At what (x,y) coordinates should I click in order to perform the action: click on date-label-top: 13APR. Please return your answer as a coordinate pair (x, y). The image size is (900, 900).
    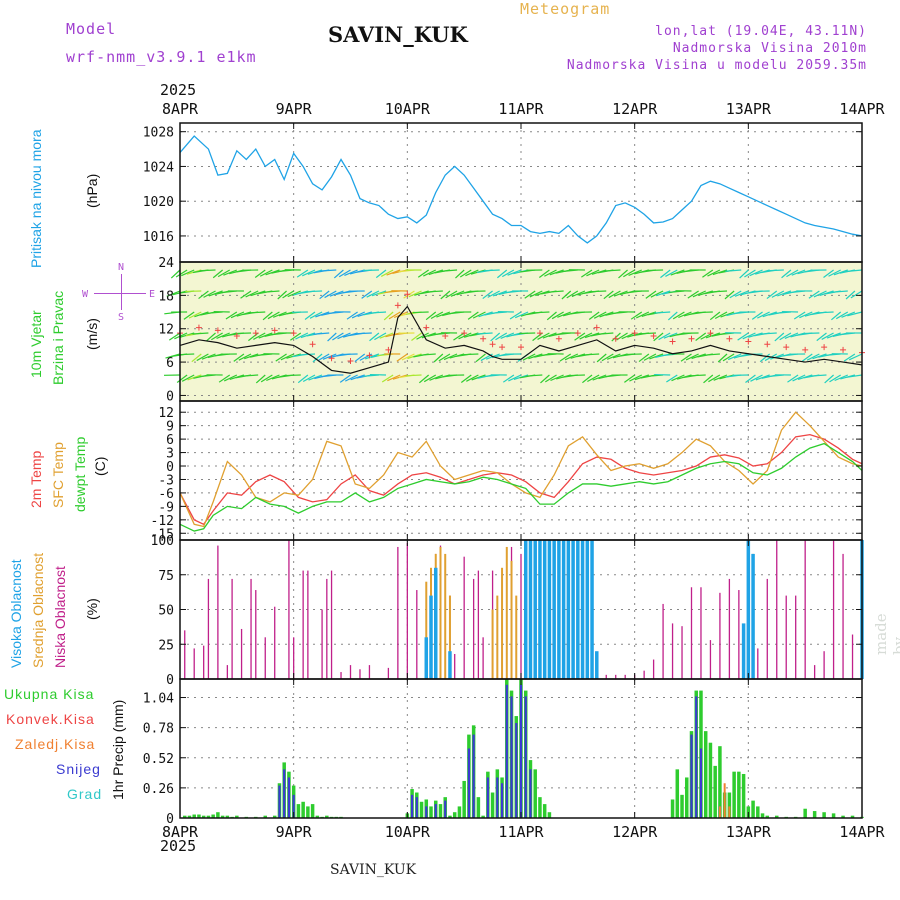
    Looking at the image, I should click on (749, 109).